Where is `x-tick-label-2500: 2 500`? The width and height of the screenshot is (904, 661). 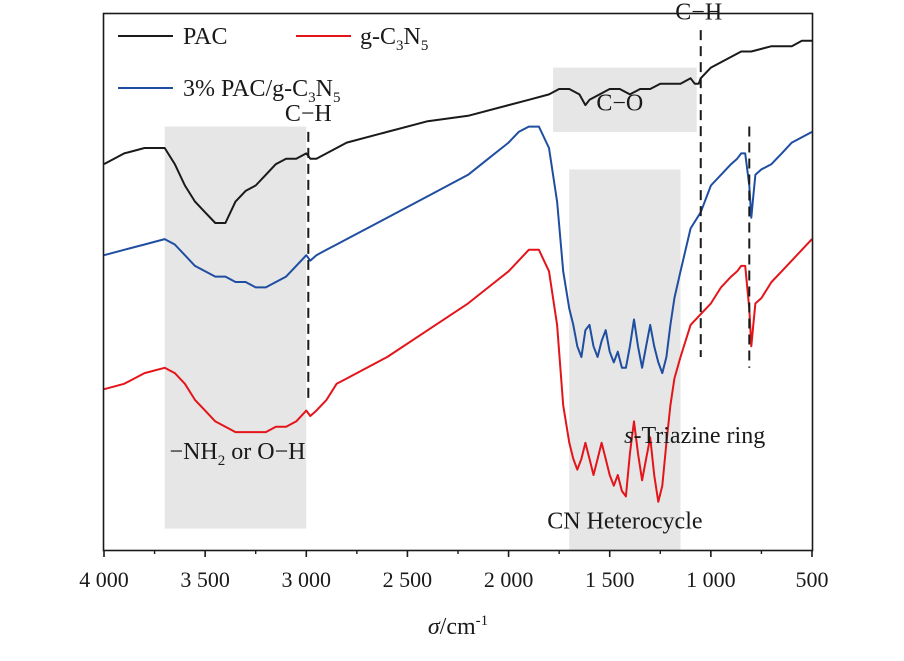
x-tick-label-2500: 2 500 is located at coordinates (408, 579).